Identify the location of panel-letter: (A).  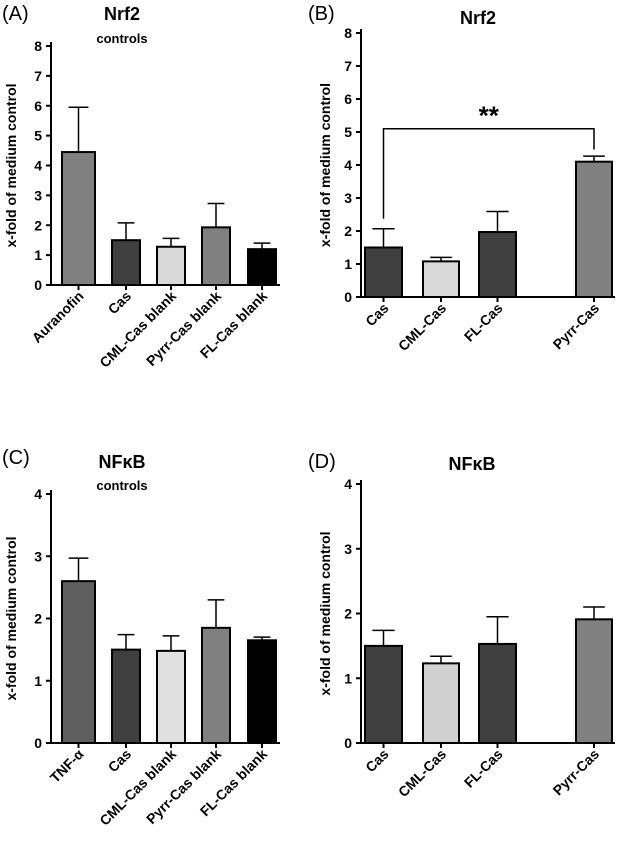
(15, 14).